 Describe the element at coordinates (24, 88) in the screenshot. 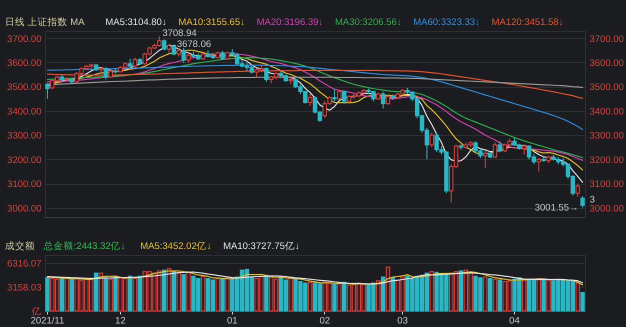

I see `y-tick-label: 3500.00` at that location.